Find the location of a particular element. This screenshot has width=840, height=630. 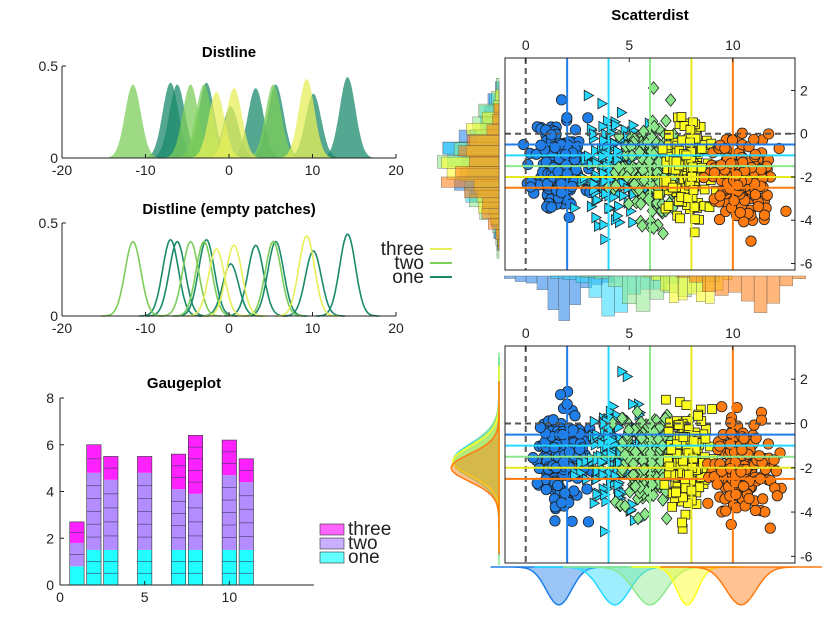

dist-area-three is located at coordinates (216, 124).